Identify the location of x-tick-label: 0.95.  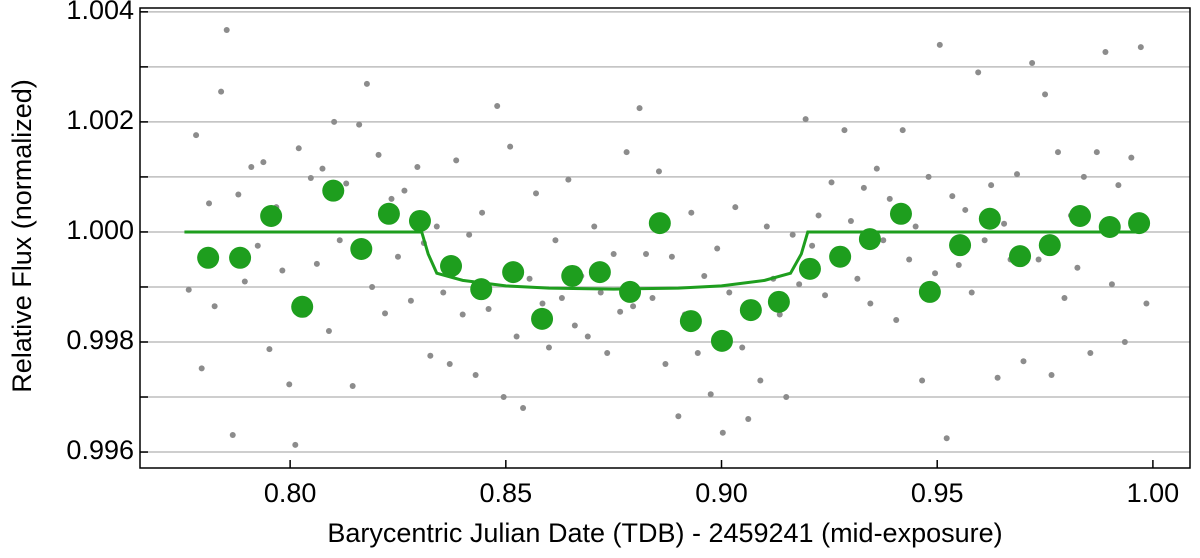
(937, 493).